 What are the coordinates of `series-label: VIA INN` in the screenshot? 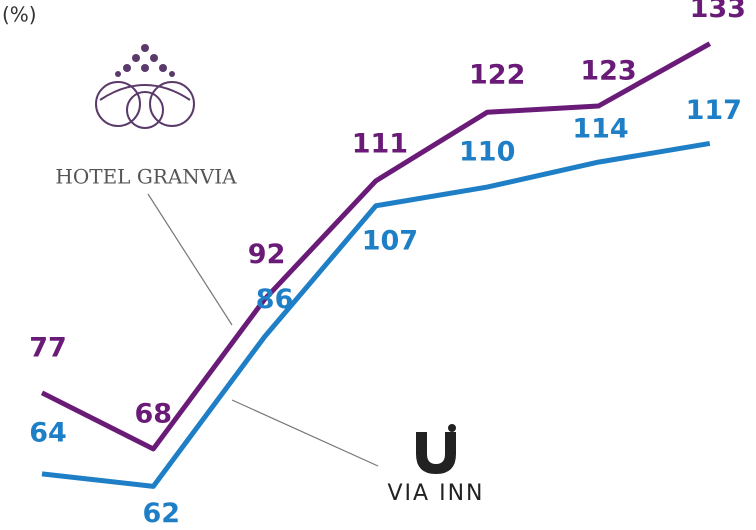 It's located at (436, 493).